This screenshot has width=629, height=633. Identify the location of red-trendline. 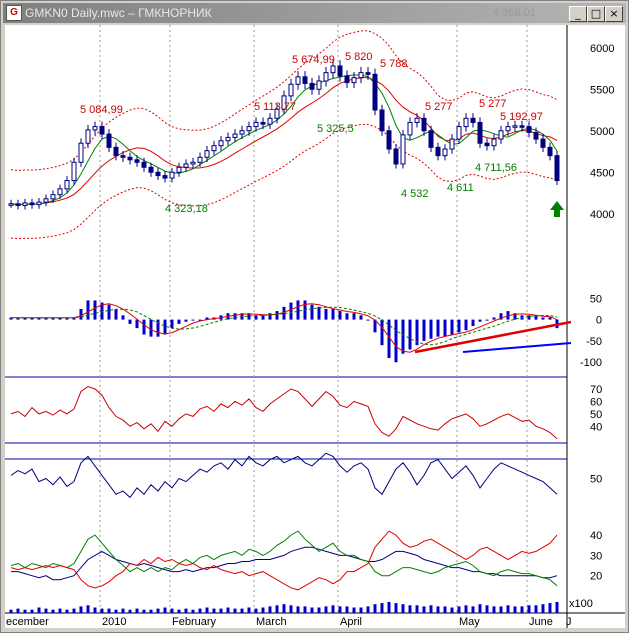
(493, 337).